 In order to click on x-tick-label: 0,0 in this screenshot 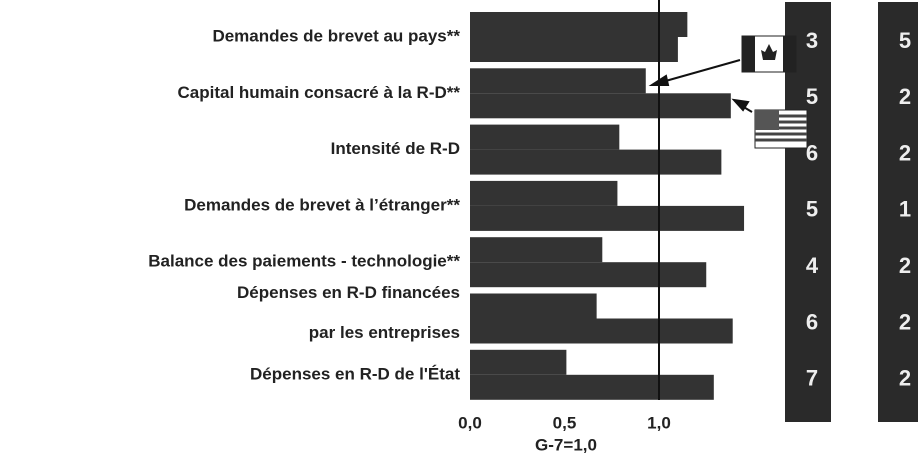, I will do `click(470, 422)`.